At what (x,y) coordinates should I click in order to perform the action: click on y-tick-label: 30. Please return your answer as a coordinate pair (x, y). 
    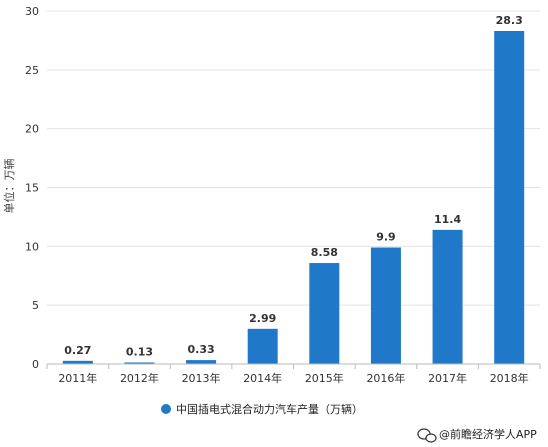
    Looking at the image, I should click on (32, 11).